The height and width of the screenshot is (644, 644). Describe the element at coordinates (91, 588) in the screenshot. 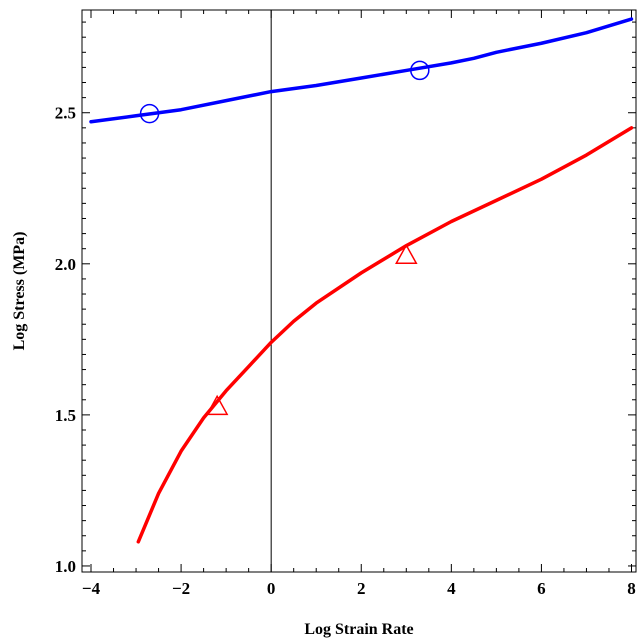

I see `x-tick-label: −4` at that location.